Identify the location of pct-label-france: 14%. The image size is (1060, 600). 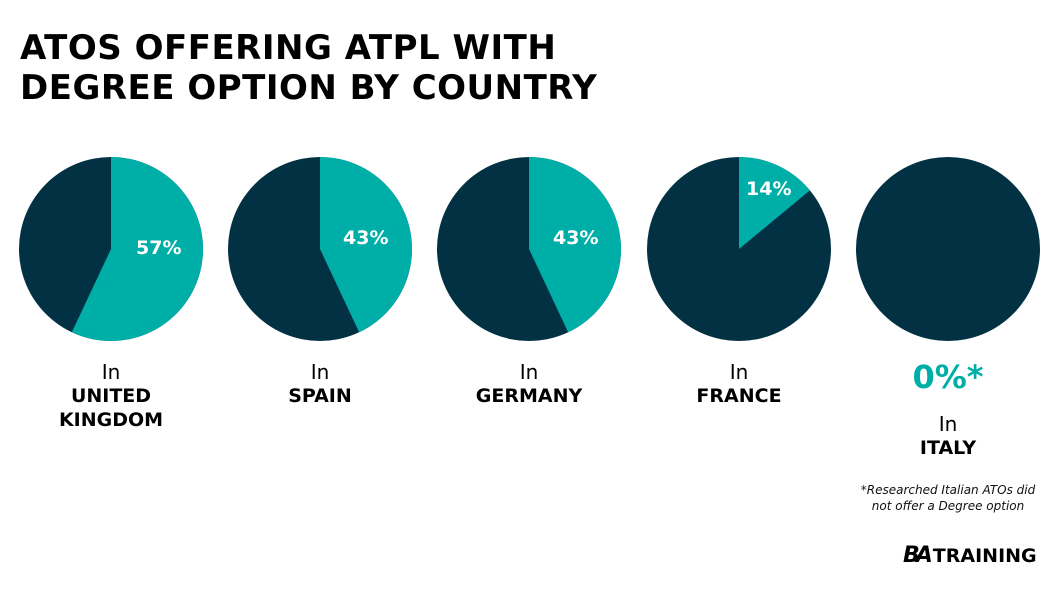
(769, 189).